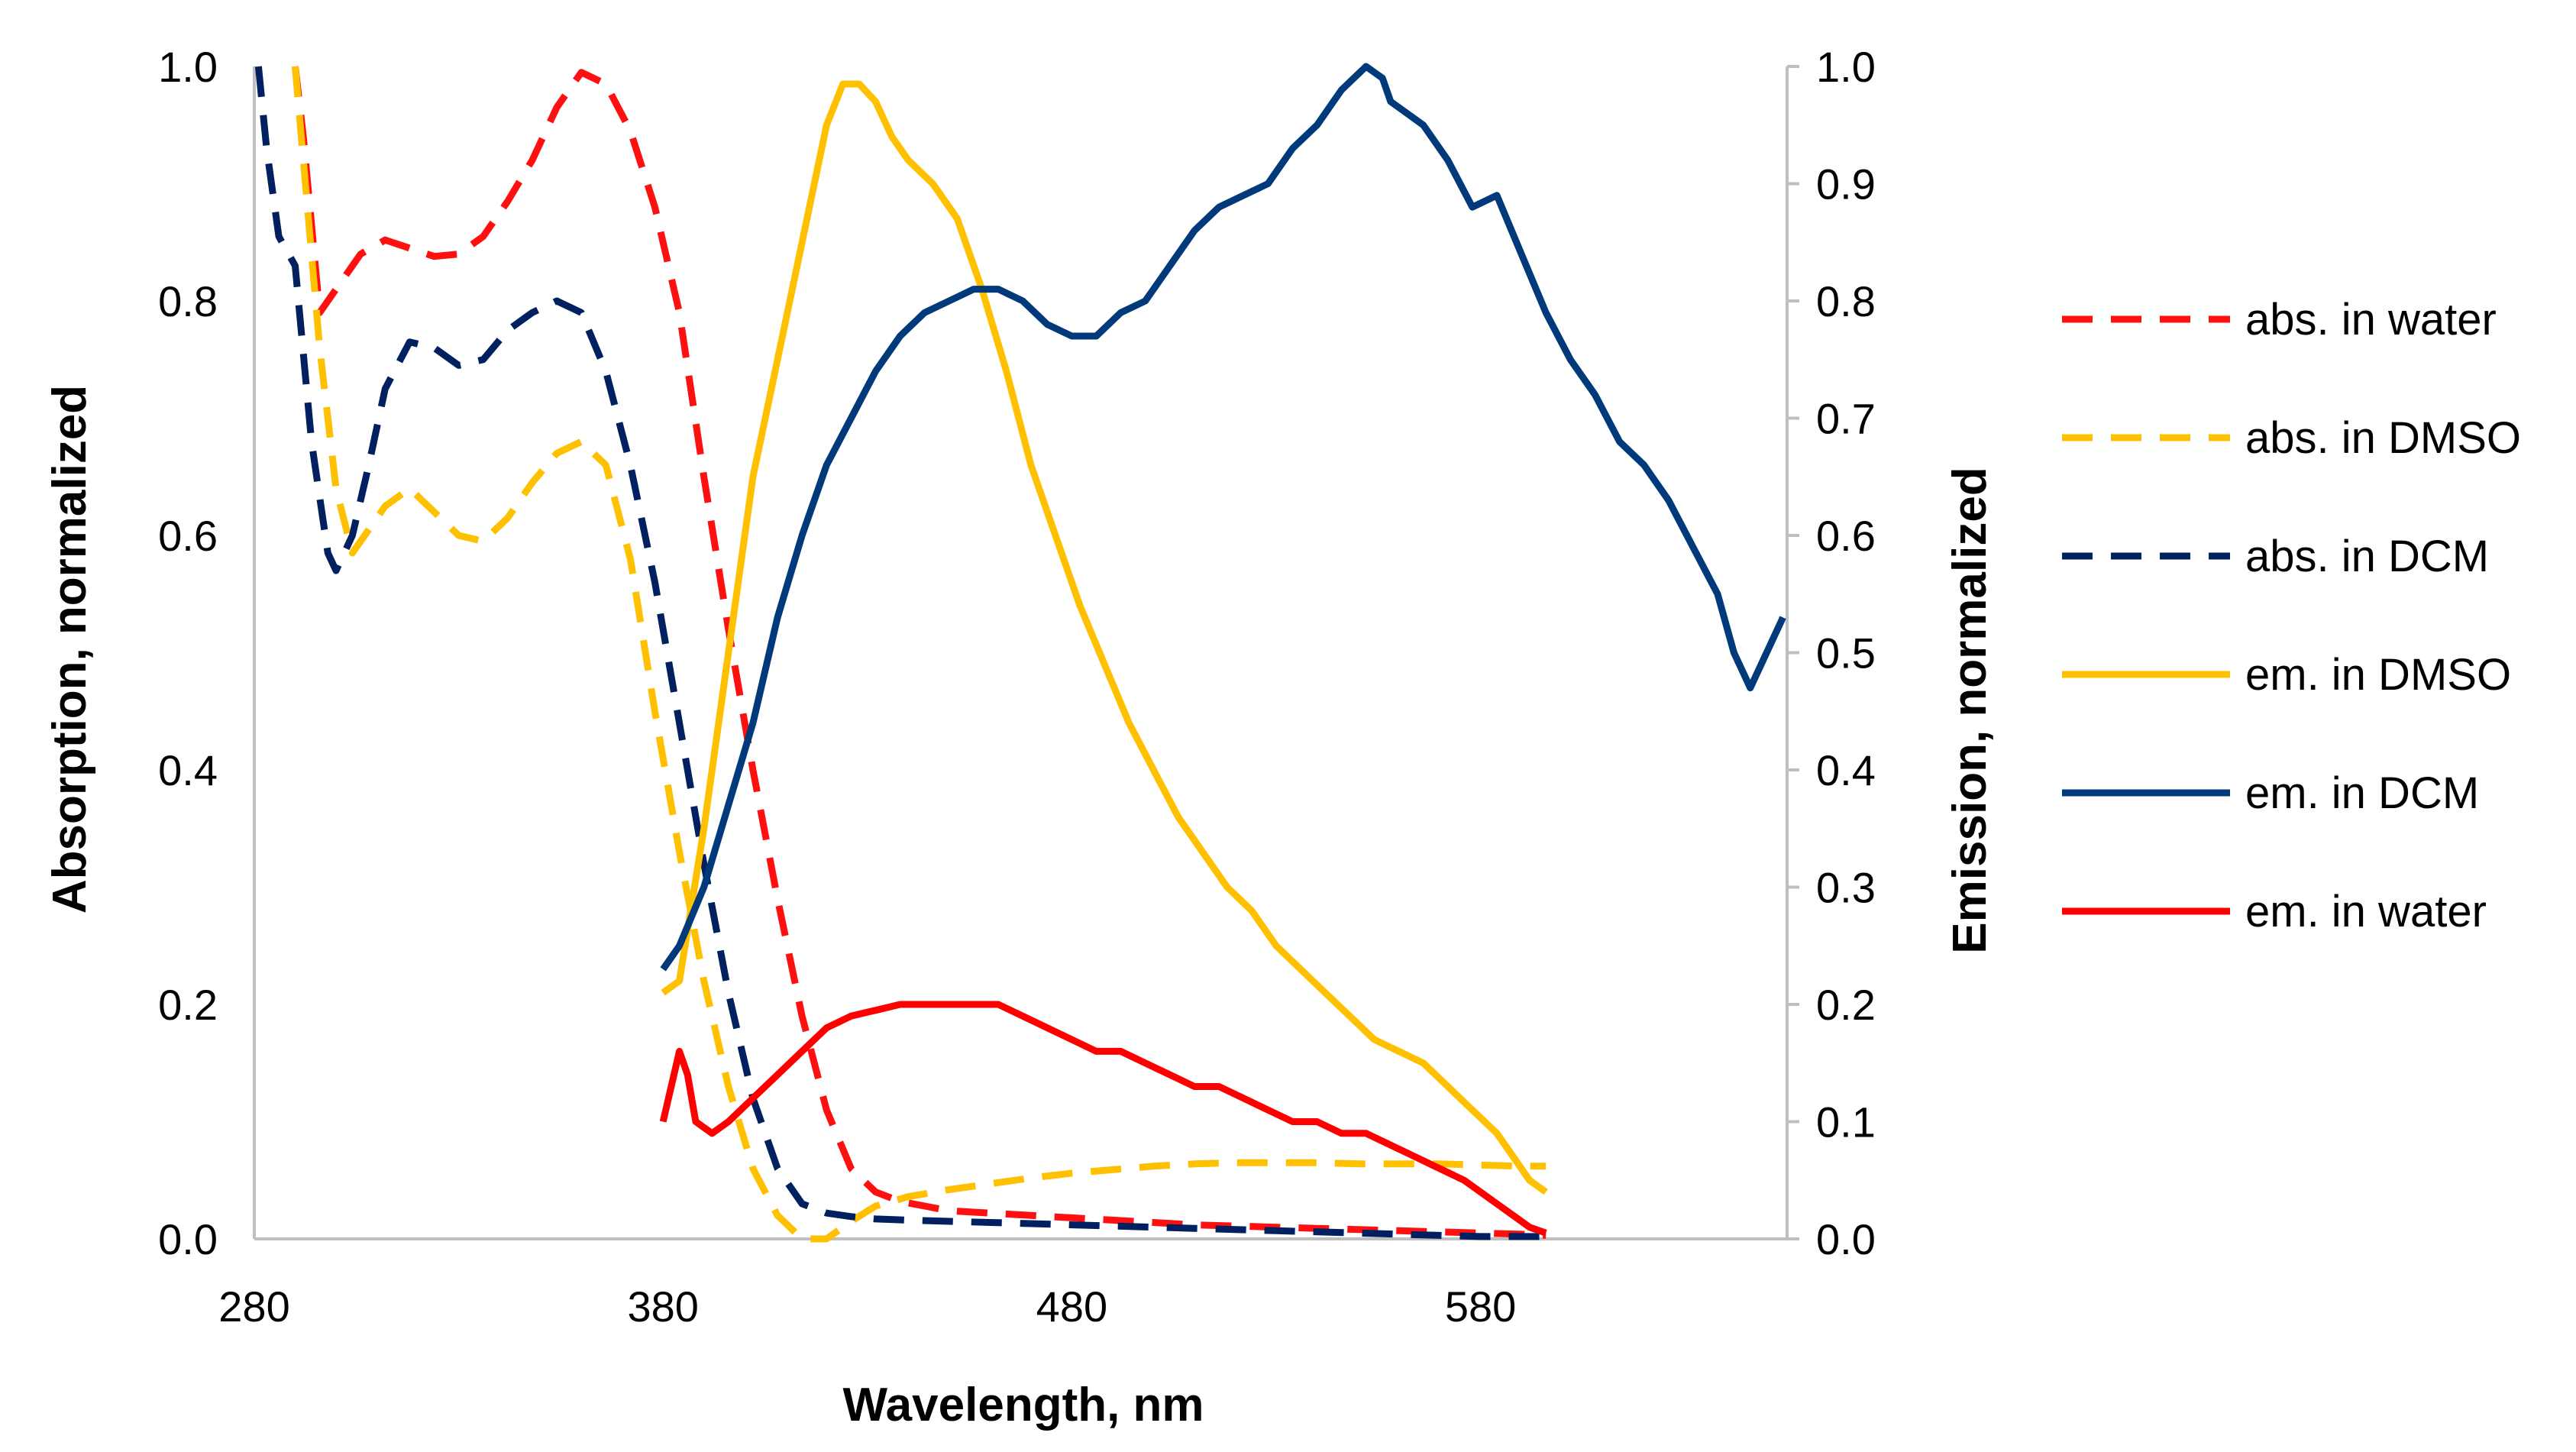 This screenshot has width=2576, height=1452. What do you see at coordinates (2378, 675) in the screenshot?
I see `legend-label: em. in DMSO` at bounding box center [2378, 675].